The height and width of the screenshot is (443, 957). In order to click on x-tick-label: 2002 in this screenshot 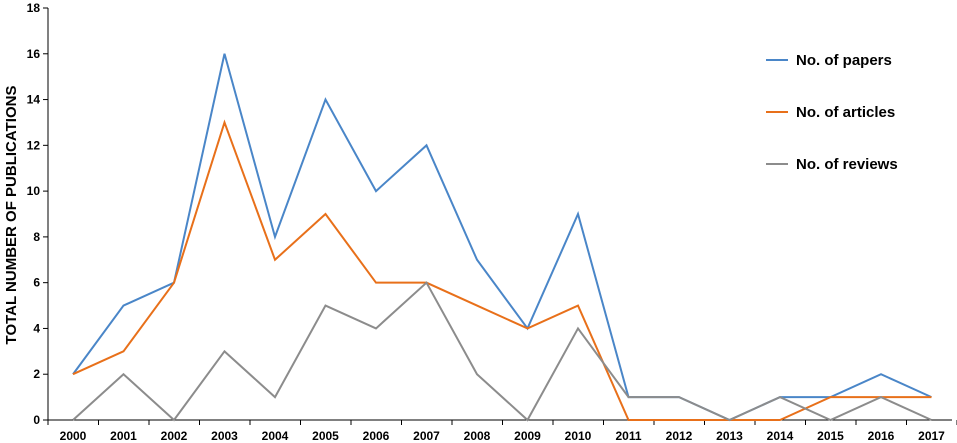, I will do `click(174, 436)`.